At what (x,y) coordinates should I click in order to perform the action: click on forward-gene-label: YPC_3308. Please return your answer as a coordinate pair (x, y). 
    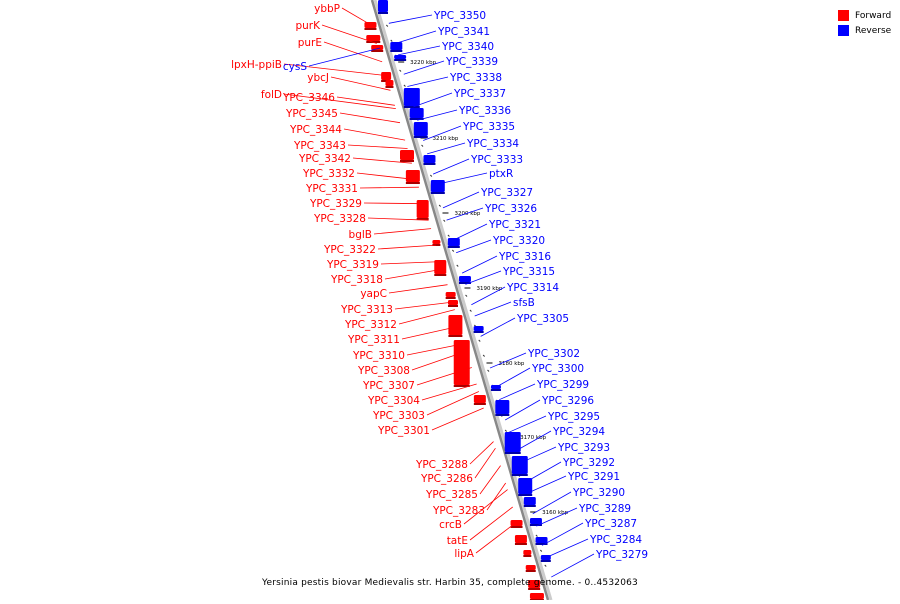
    Looking at the image, I should click on (383, 371).